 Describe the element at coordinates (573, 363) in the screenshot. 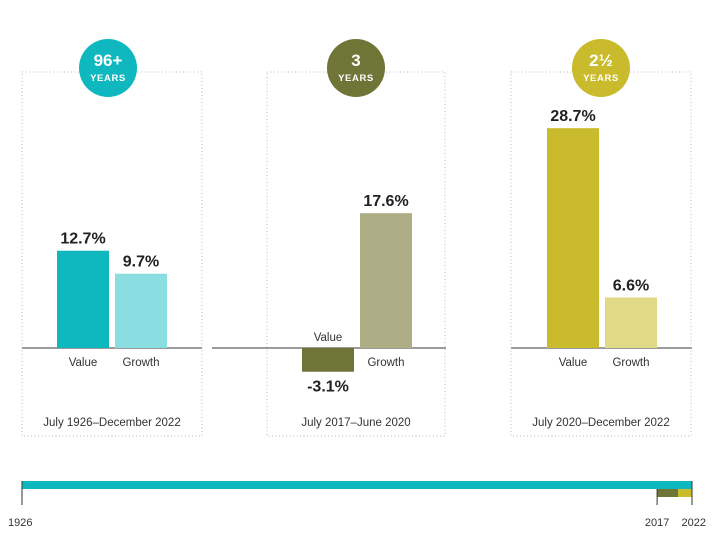

I see `category-label-value-3: Value` at that location.